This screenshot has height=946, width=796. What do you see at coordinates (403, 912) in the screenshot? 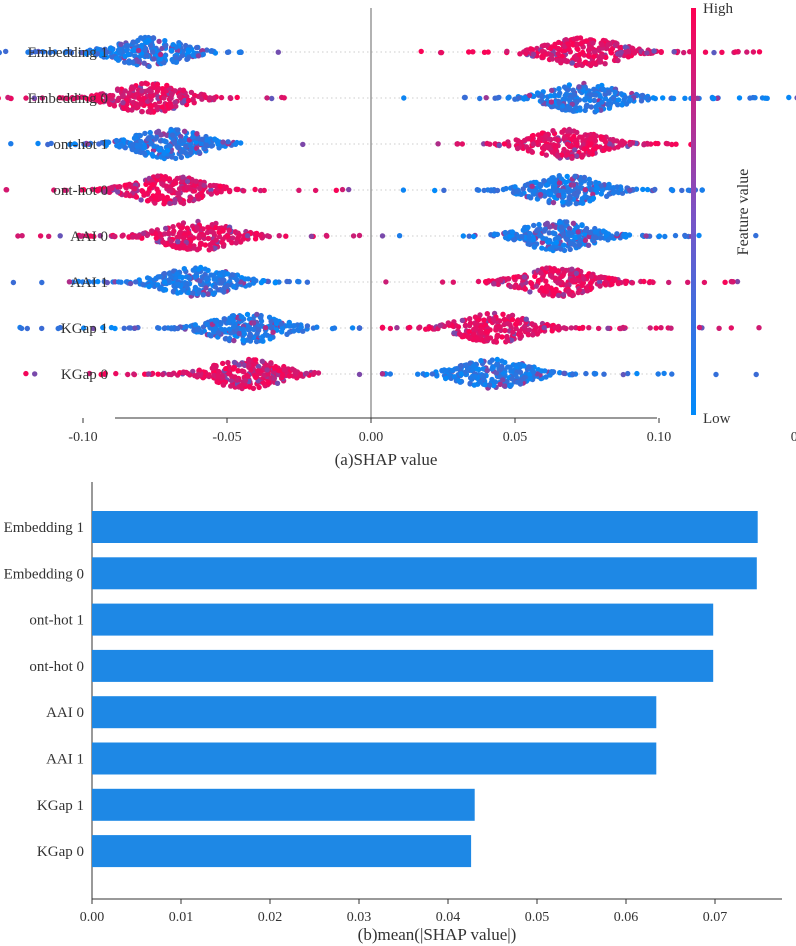
I see `x-axis-ticks: 0.00 0.01 0.02 0.03 0.04 0.05 0.06 0.07` at bounding box center [403, 912].